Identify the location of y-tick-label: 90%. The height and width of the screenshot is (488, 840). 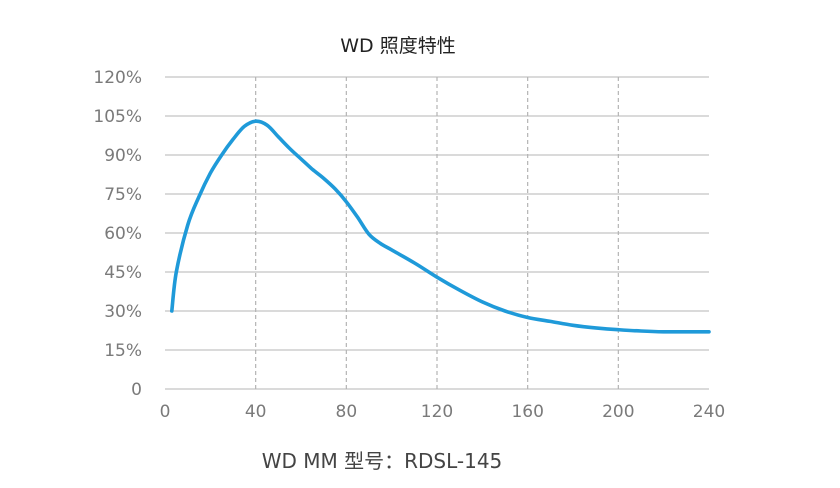
(123, 156).